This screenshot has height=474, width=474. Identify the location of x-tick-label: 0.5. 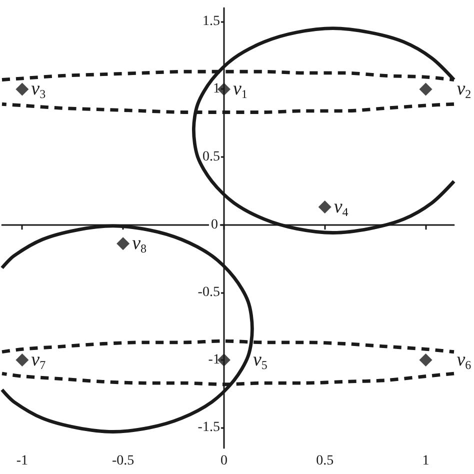
(325, 461).